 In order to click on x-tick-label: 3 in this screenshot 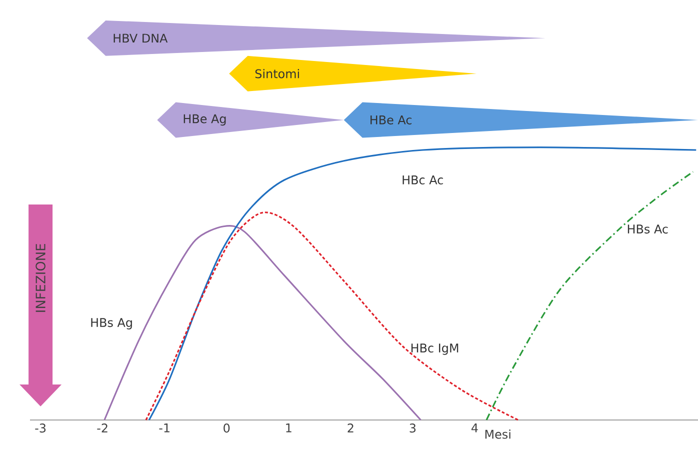, I will do `click(413, 428)`.